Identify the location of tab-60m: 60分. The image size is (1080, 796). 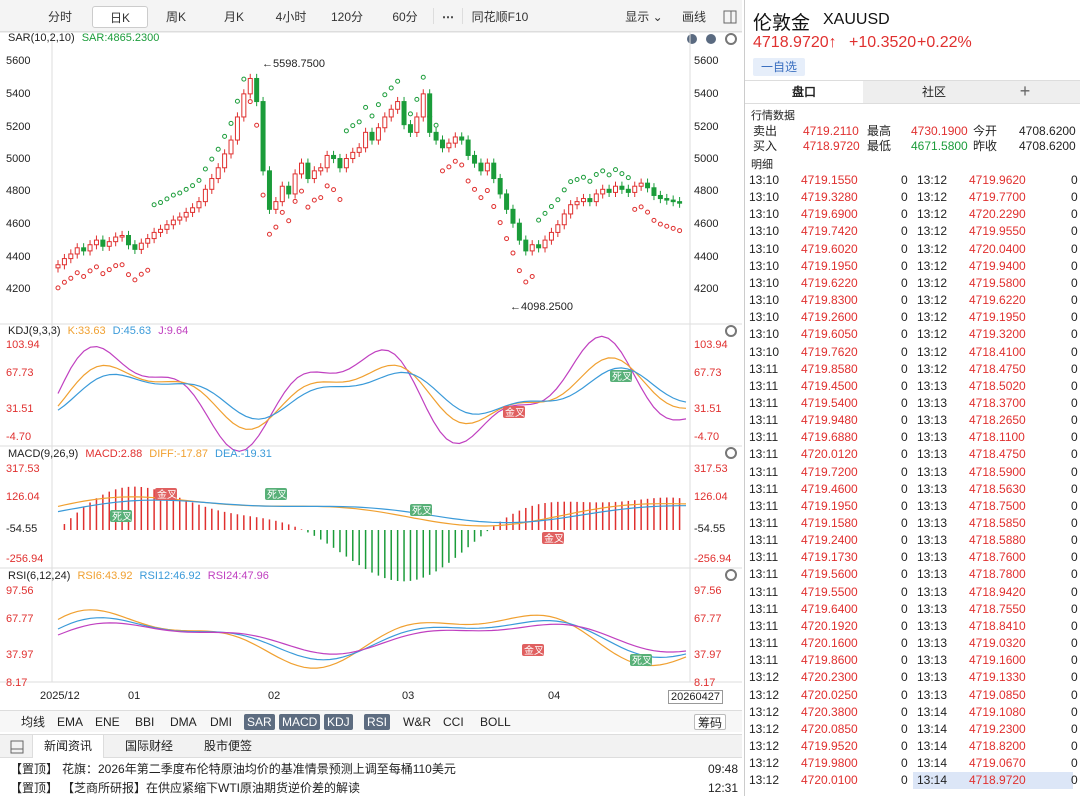
(405, 17).